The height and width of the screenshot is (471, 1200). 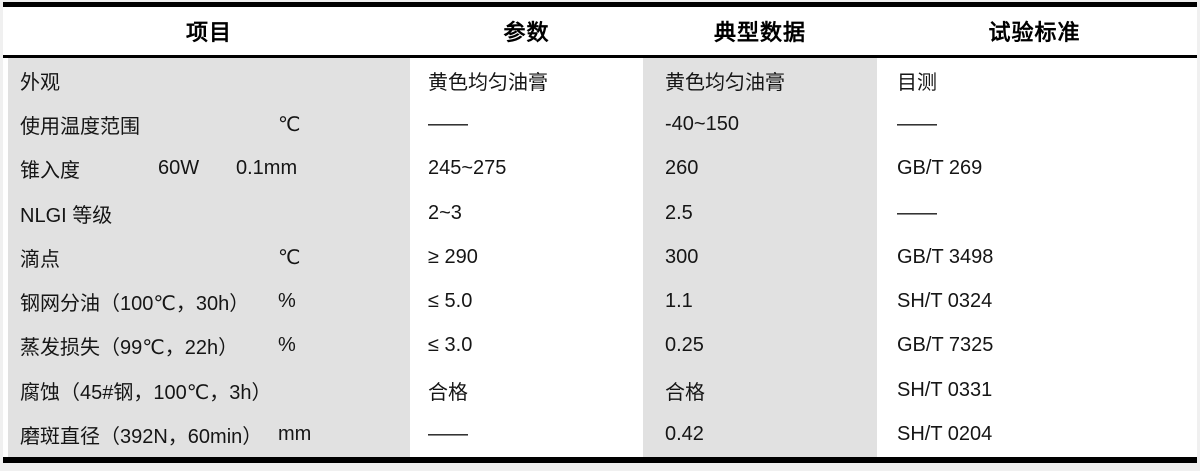 What do you see at coordinates (1034, 32) in the screenshot?
I see `column-header-standard: 试验标准` at bounding box center [1034, 32].